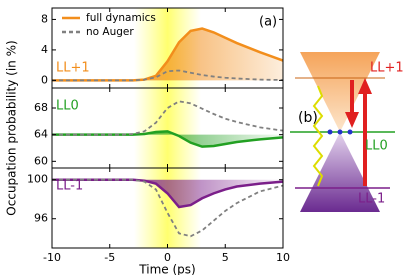  Describe the element at coordinates (121, 18) in the screenshot. I see `legend-label: full dynamics` at that location.